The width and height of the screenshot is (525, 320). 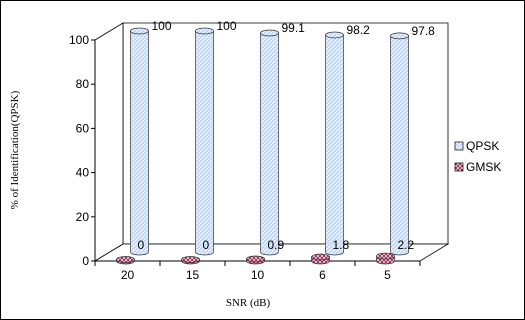 I want to click on y-tick-label: 20, so click(x=83, y=217).